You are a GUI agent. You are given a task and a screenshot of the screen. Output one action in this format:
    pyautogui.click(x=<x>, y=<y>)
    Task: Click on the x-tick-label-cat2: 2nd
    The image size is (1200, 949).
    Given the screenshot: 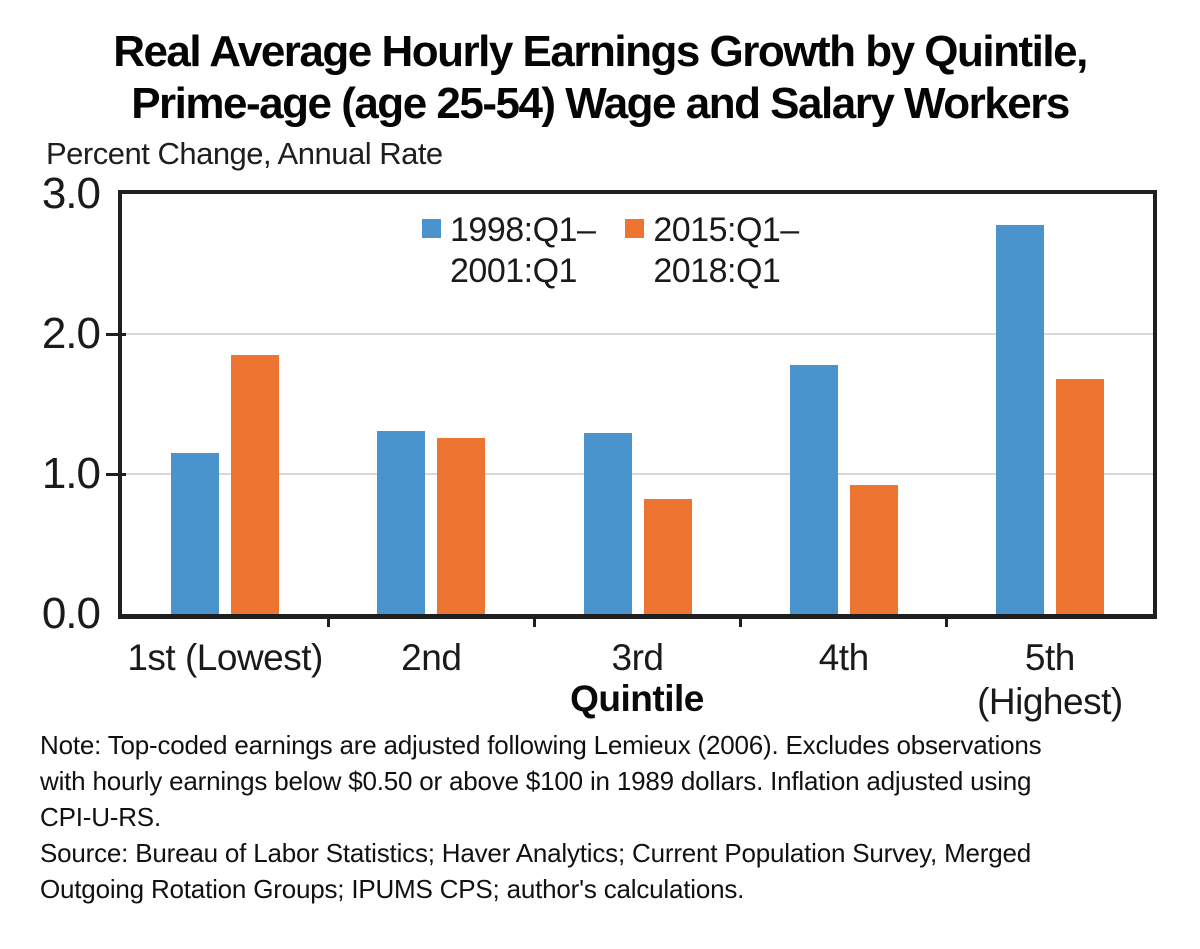 What is the action you would take?
    pyautogui.click(x=431, y=658)
    